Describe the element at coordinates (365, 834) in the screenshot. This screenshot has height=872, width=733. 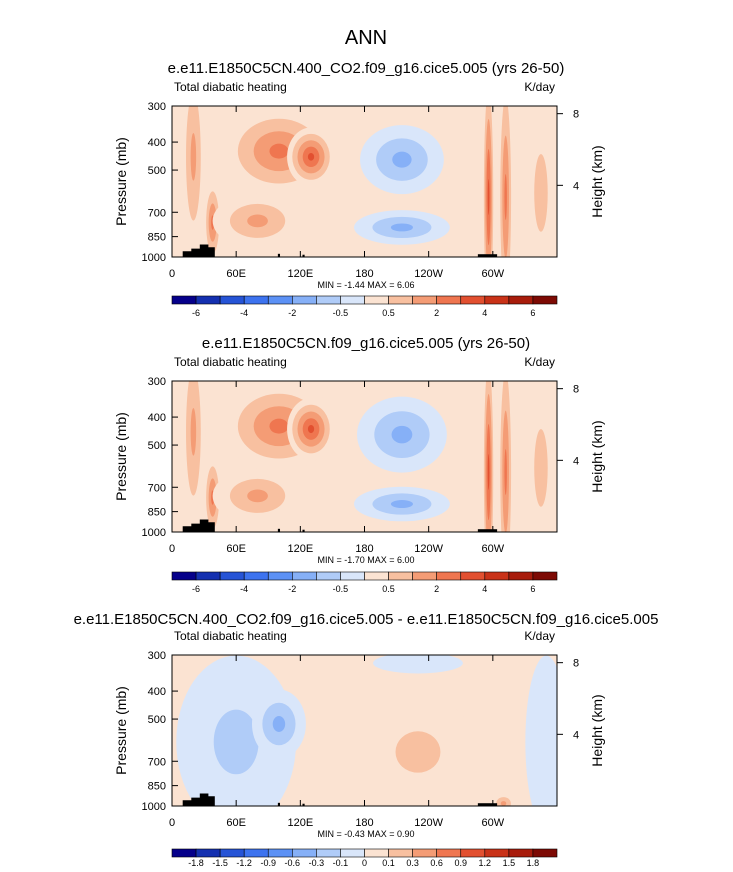
I see `min-max-label: MIN = -0.43 MAX = 0.90` at that location.